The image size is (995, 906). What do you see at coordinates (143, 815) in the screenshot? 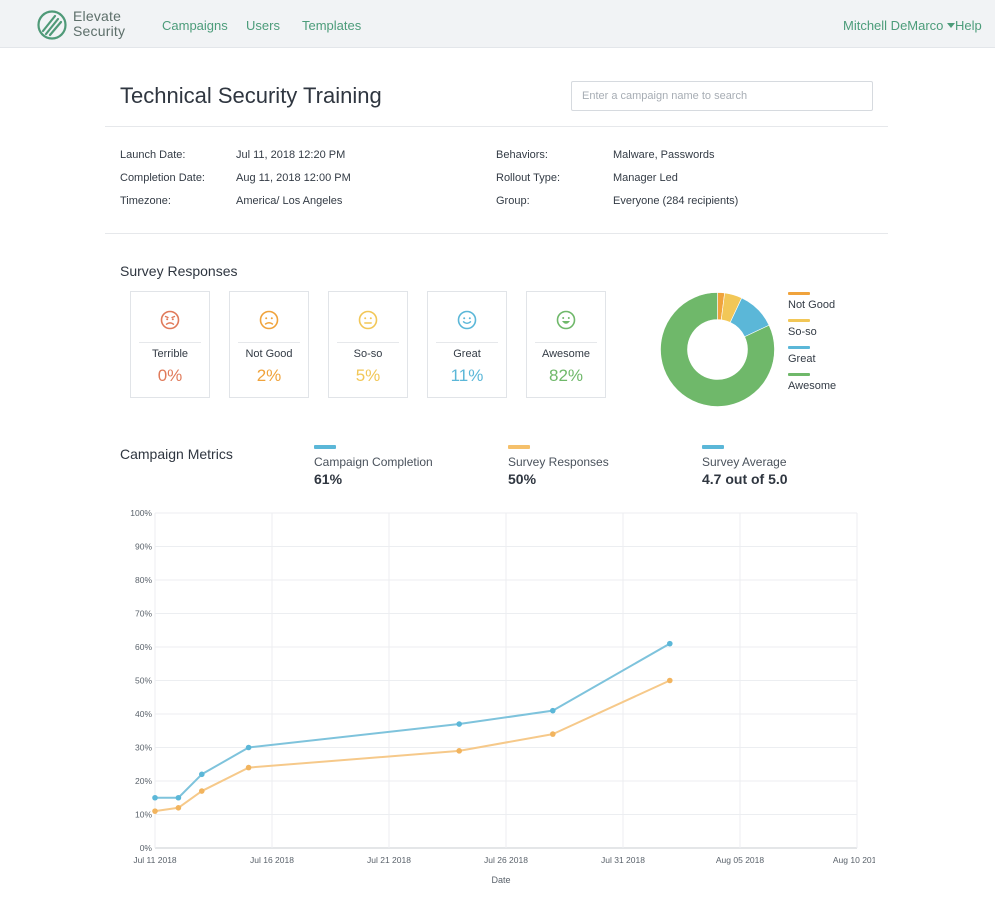
I see `y-tick-label: 10%` at bounding box center [143, 815].